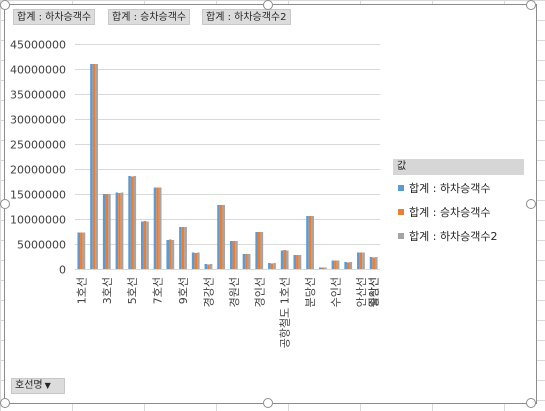  Describe the element at coordinates (208, 292) in the screenshot. I see `x-tick-label: 경강선` at that location.